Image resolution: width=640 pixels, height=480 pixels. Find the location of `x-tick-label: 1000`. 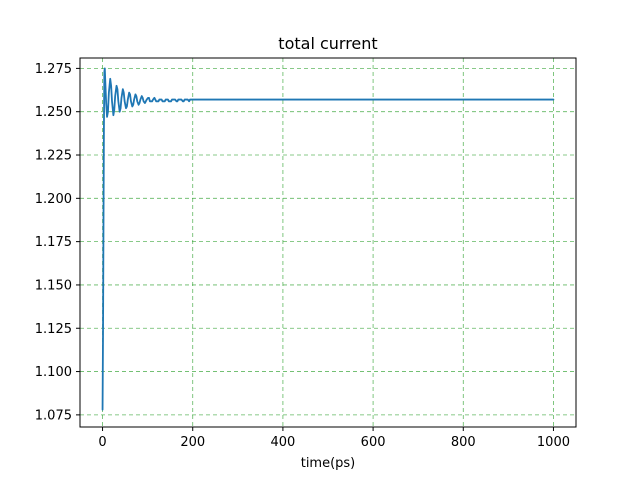

x-tick-label: 1000 is located at coordinates (553, 442).